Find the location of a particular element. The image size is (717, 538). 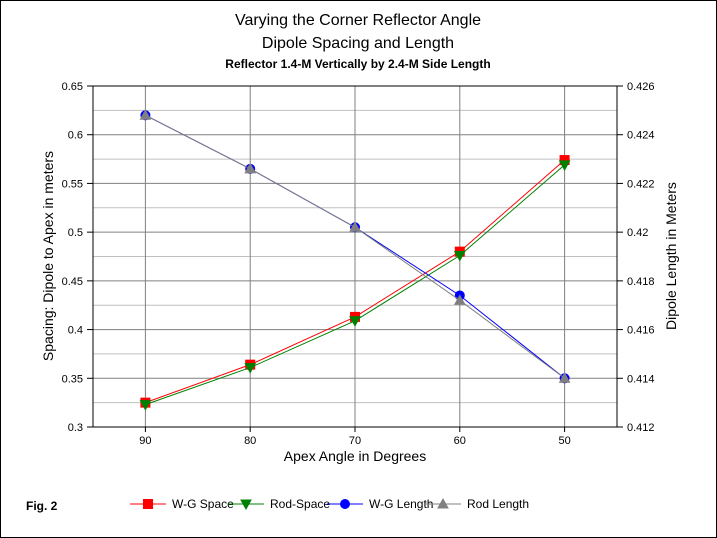

x-tick-label: 50 is located at coordinates (564, 441).